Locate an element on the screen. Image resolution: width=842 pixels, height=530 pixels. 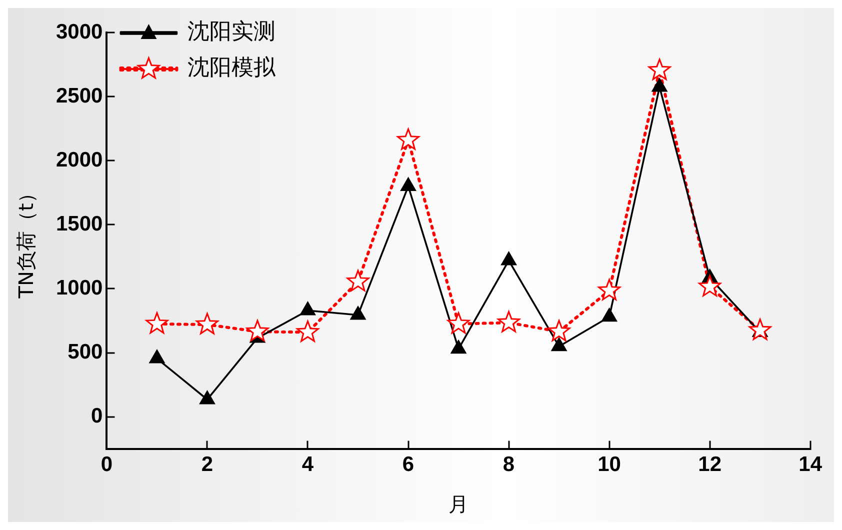
x-tick-label: 12 is located at coordinates (710, 464).